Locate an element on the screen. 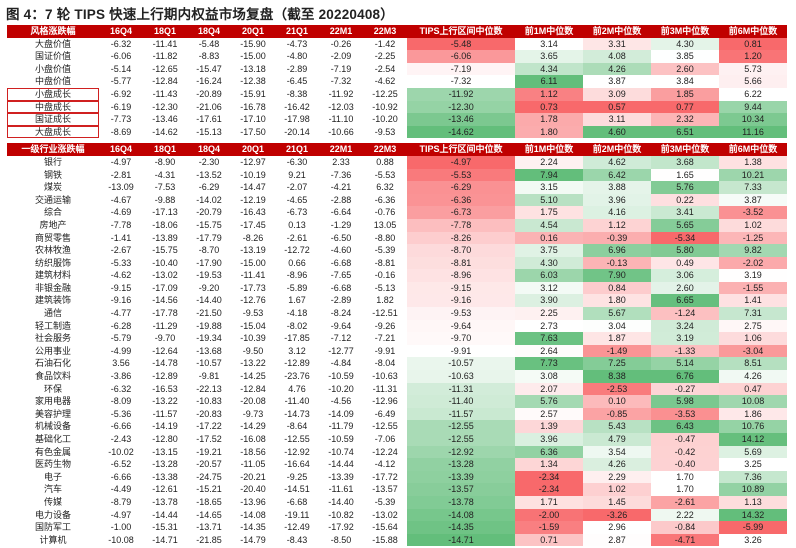 This screenshot has height=548, width=796. table-cell: -14.56 is located at coordinates (165, 300).